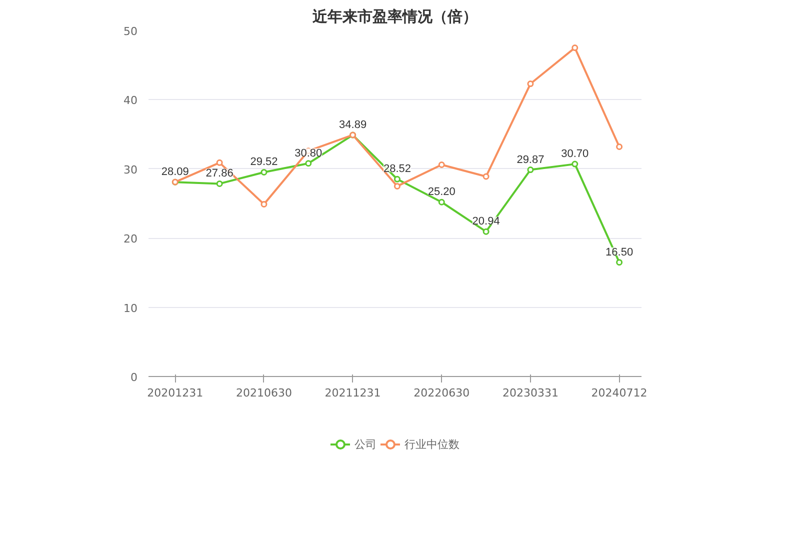  I want to click on x-tick-label: 20201231, so click(175, 393).